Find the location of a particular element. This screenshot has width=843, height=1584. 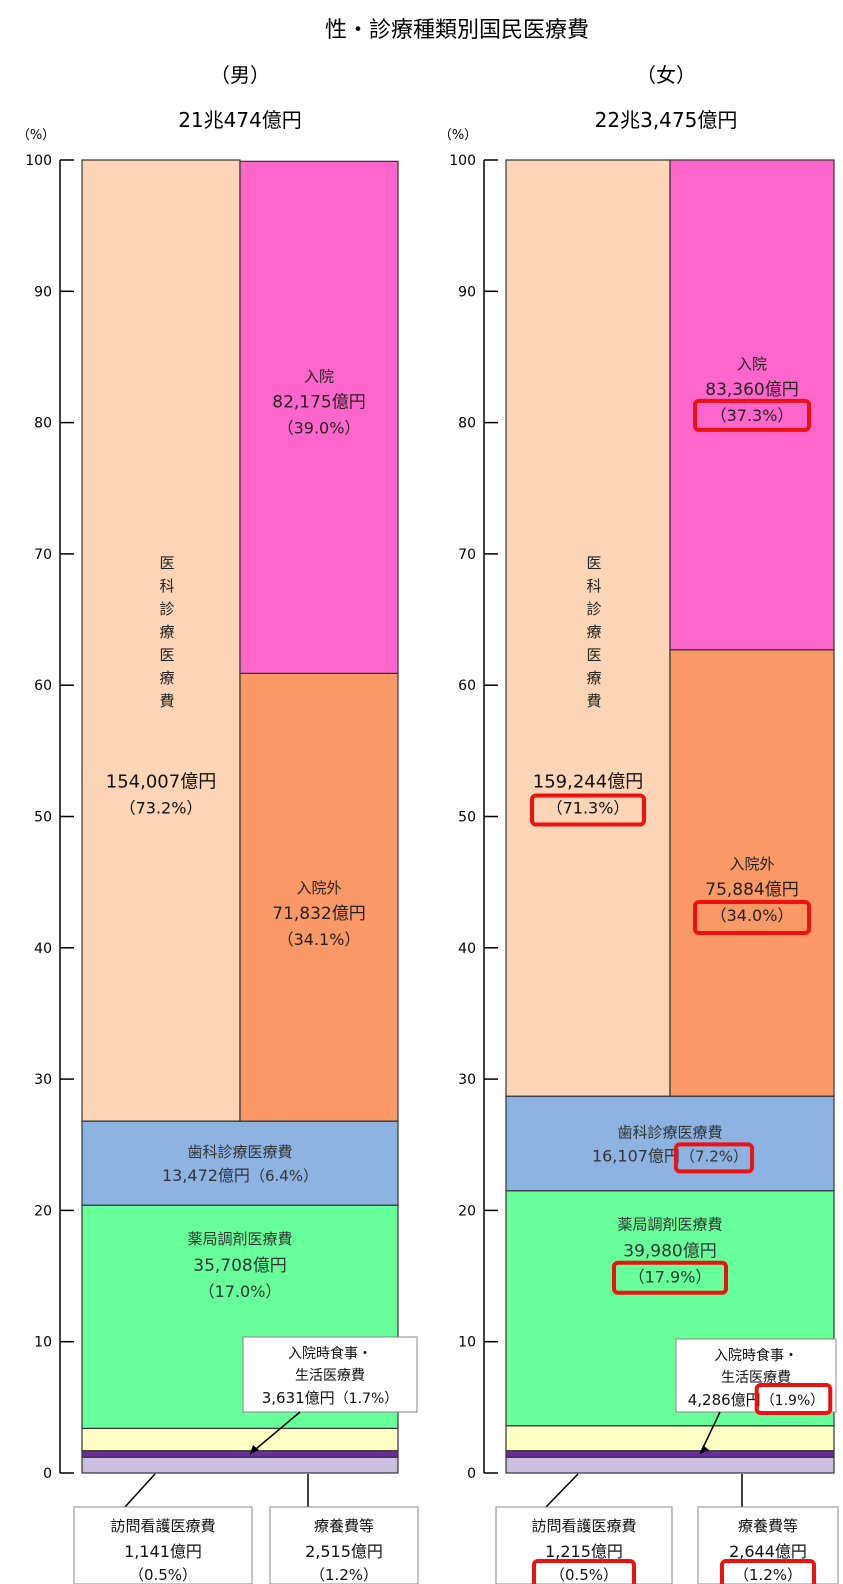

highlight-shokuji is located at coordinates (793, 1399).